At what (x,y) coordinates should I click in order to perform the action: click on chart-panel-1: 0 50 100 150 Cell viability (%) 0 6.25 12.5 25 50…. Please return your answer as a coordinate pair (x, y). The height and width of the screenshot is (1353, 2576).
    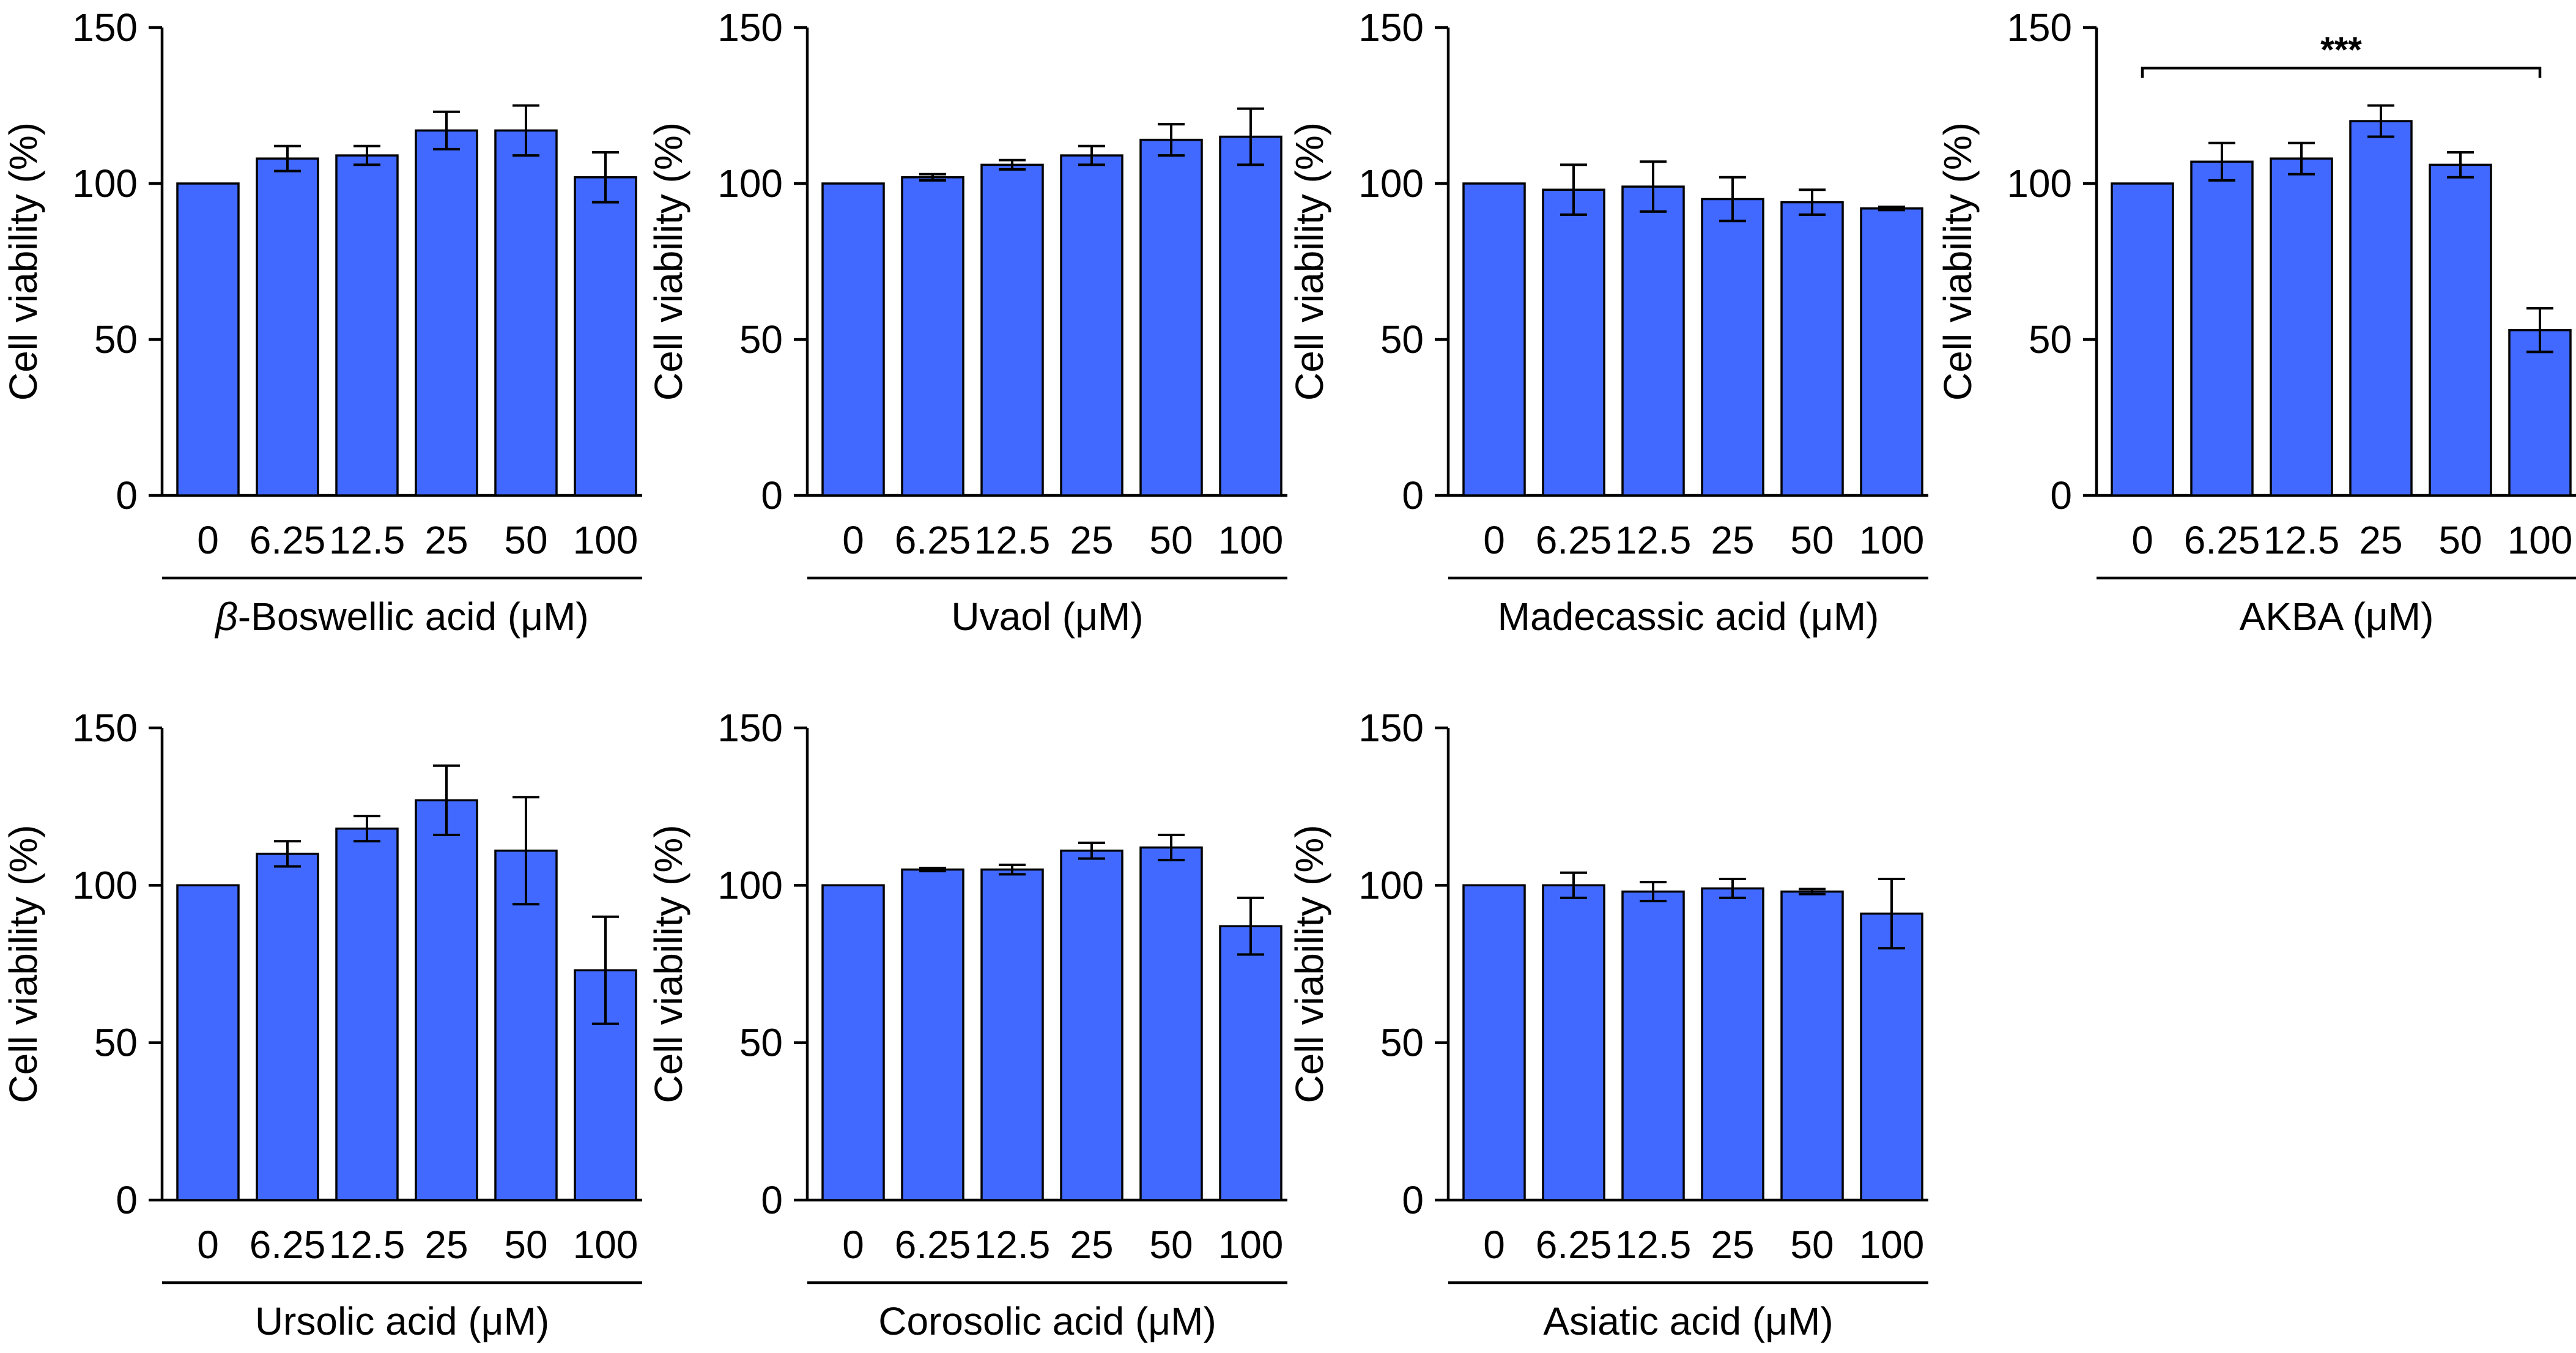
    Looking at the image, I should click on (321, 322).